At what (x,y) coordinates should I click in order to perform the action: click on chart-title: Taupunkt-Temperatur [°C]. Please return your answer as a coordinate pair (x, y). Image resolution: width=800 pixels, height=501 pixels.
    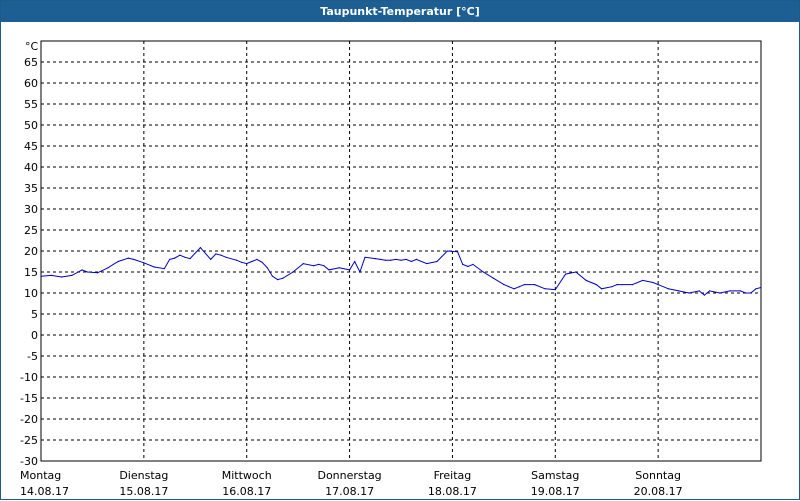
    Looking at the image, I should click on (400, 11).